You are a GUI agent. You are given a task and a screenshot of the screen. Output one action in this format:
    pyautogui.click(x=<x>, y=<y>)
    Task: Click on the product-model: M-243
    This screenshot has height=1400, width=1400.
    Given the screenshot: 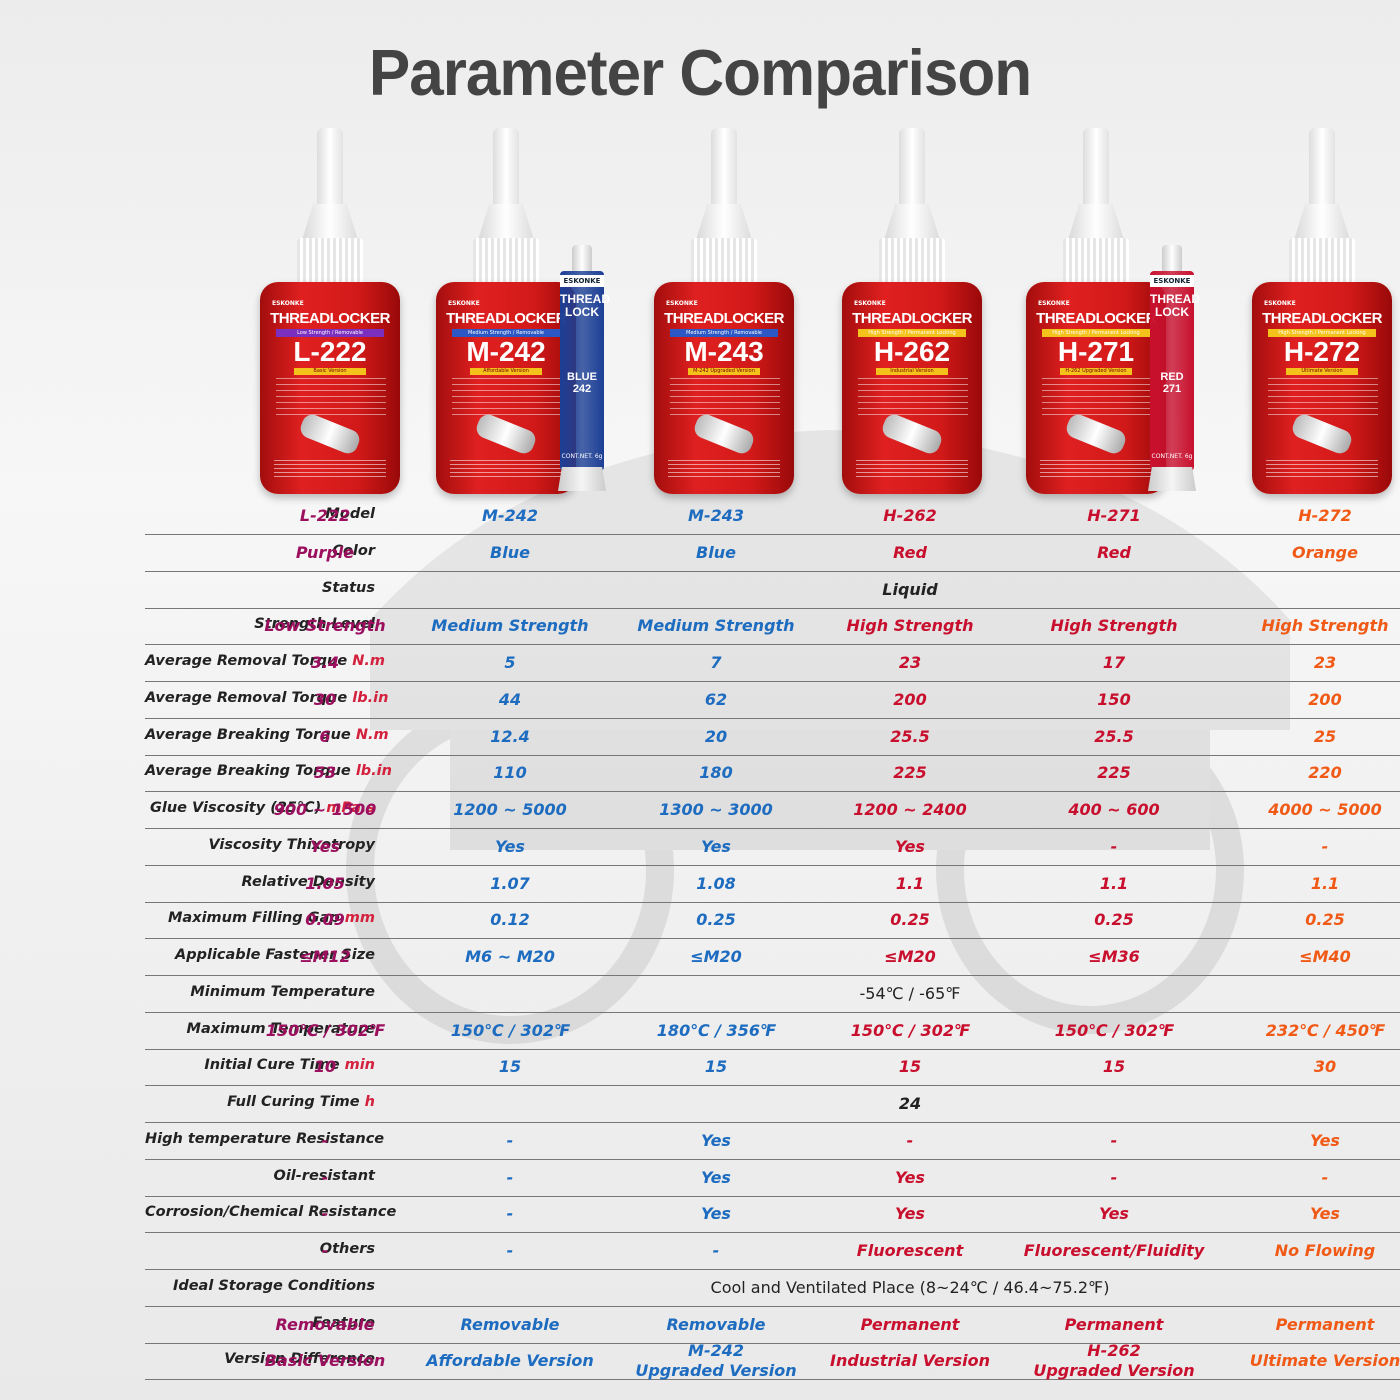 What is the action you would take?
    pyautogui.click(x=724, y=351)
    